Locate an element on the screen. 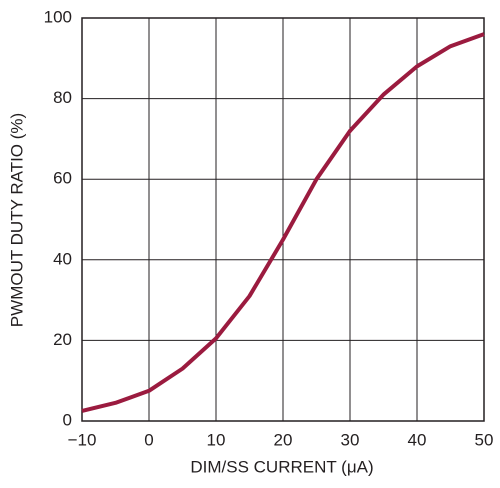 The height and width of the screenshot is (488, 500). y-axis-title: PWMOUT DUTY RATIO (%) is located at coordinates (16, 220).